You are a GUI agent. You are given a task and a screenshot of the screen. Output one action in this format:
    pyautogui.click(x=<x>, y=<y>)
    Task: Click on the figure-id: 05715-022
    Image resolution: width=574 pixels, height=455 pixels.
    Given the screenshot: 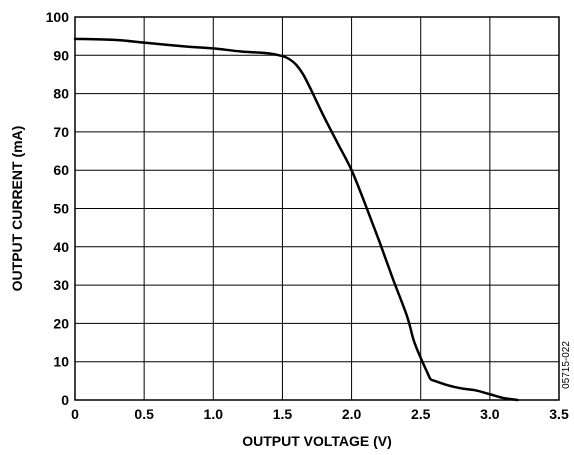 What is the action you would take?
    pyautogui.click(x=566, y=365)
    